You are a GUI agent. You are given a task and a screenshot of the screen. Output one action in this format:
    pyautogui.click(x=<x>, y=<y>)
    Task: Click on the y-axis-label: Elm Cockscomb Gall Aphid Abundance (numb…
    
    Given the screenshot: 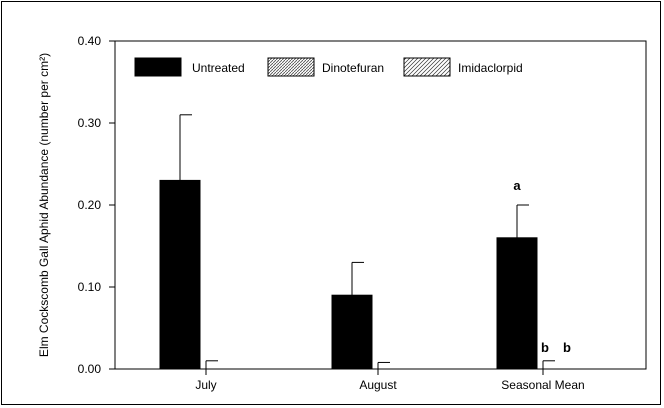 What is the action you would take?
    pyautogui.click(x=44, y=205)
    